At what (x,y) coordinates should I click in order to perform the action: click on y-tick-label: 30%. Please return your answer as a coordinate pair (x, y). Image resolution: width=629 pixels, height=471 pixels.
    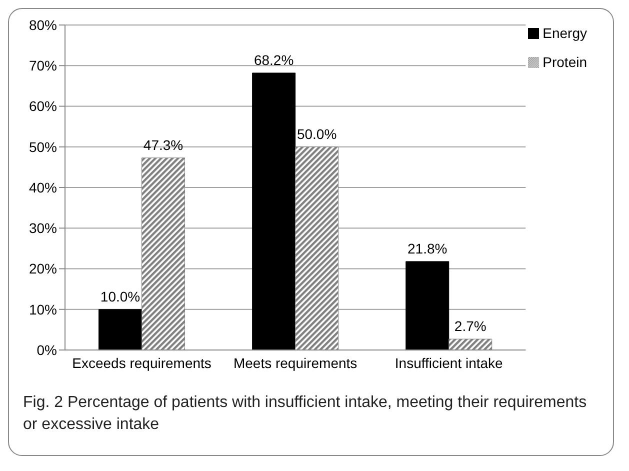
    Looking at the image, I should click on (42, 228).